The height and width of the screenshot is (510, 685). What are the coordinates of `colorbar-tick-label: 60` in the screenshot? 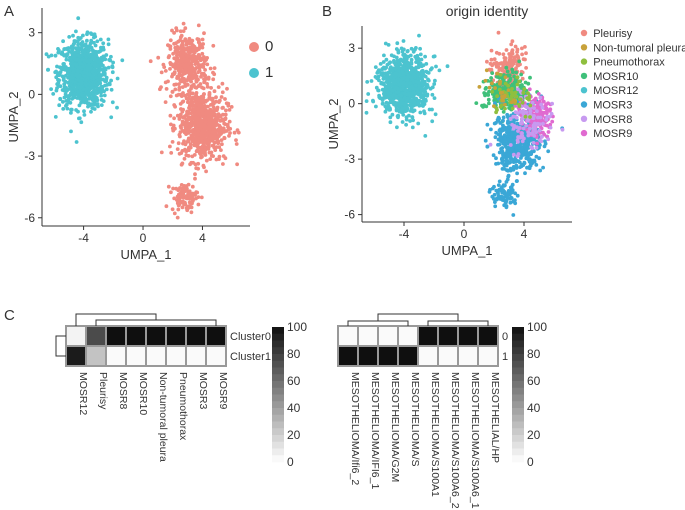 It's located at (534, 381).